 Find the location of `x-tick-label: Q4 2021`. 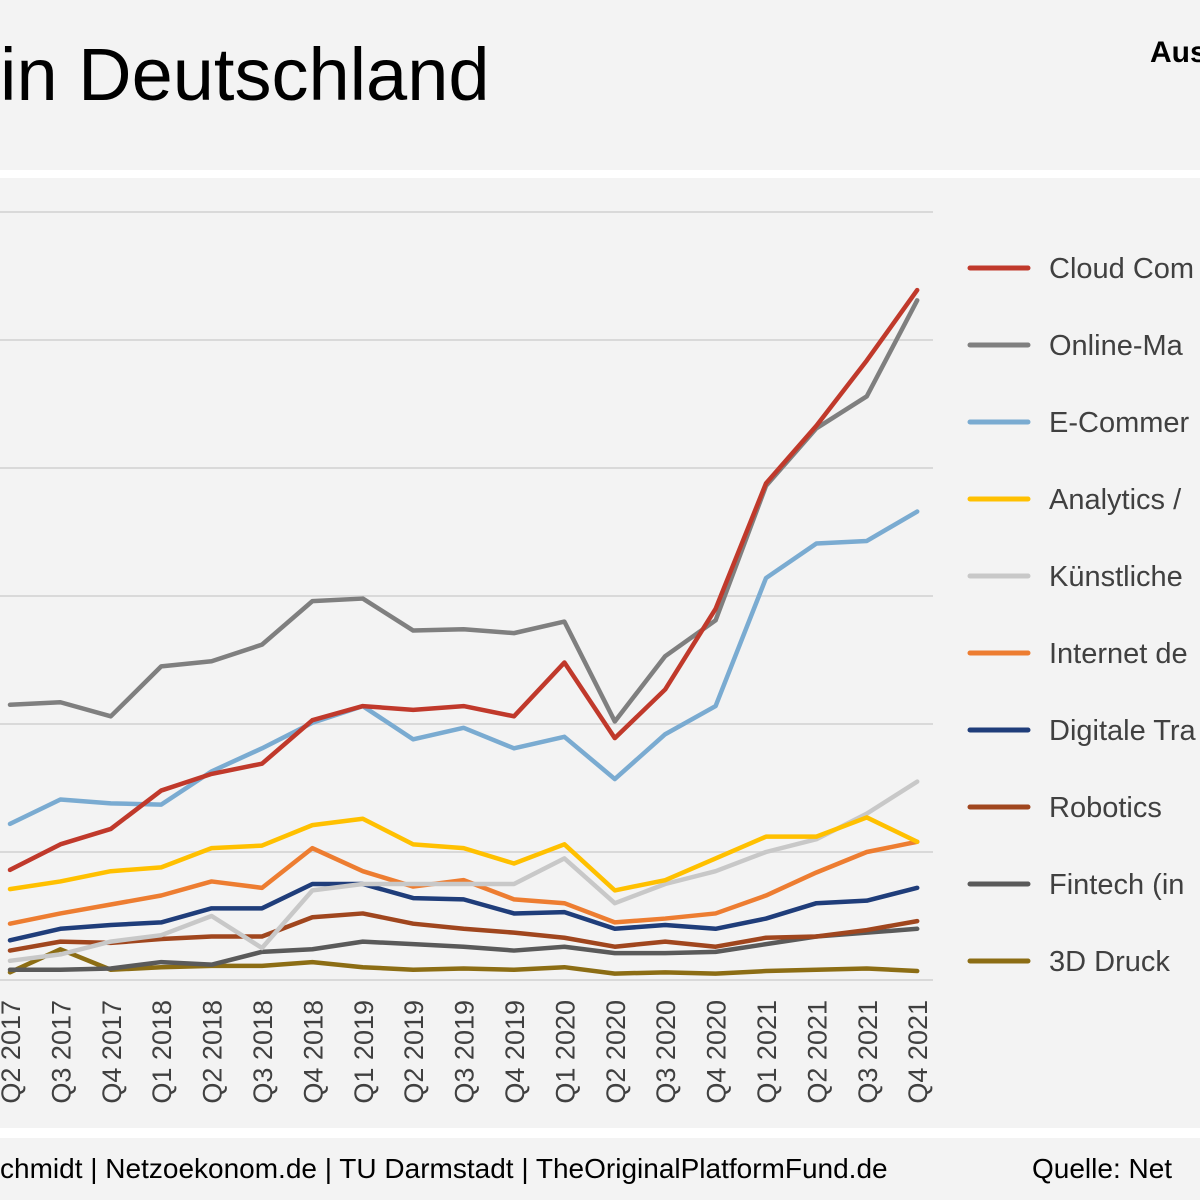

x-tick-label: Q4 2021 is located at coordinates (918, 1052).